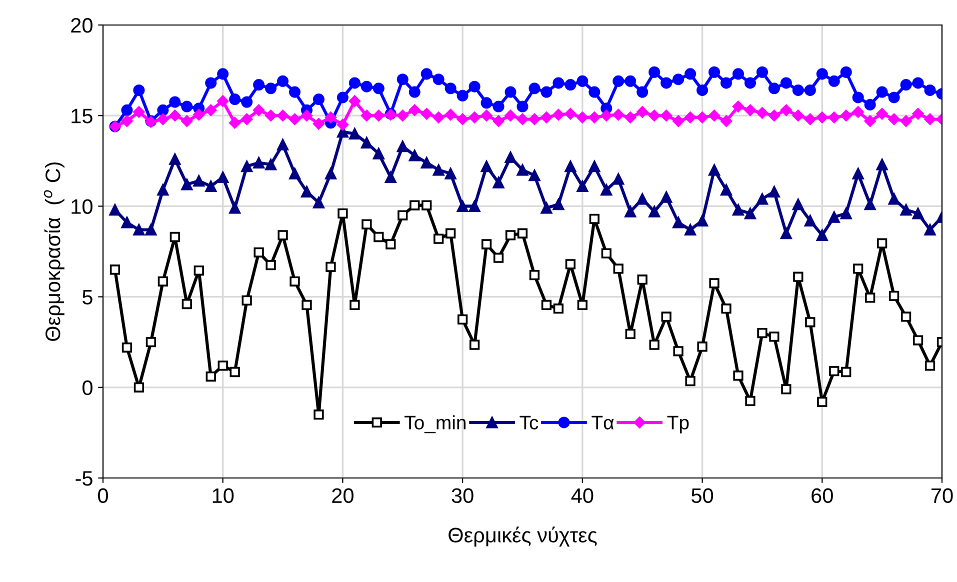 The image size is (957, 582). Describe the element at coordinates (463, 496) in the screenshot. I see `x-tick-label: 30` at that location.